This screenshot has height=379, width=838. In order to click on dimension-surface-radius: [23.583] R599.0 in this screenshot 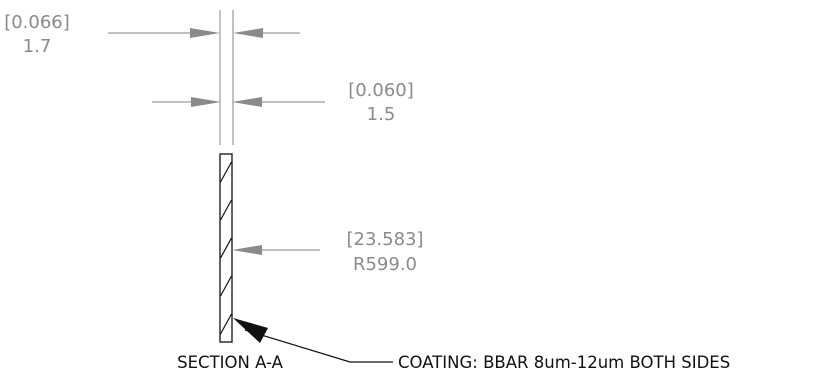, I will do `click(328, 252)`.